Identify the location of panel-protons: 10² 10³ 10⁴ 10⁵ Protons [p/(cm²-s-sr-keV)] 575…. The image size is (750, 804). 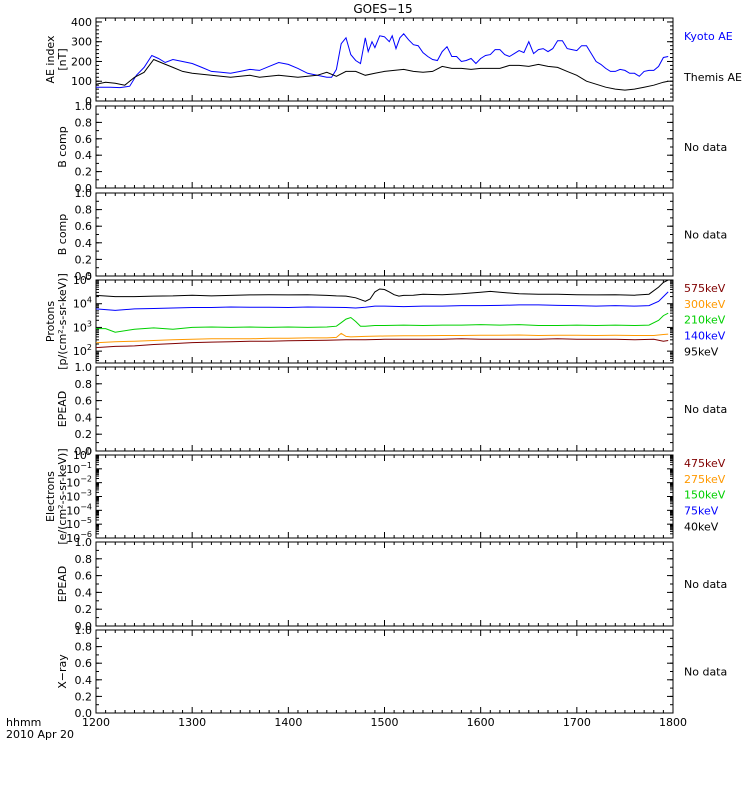
(385, 321).